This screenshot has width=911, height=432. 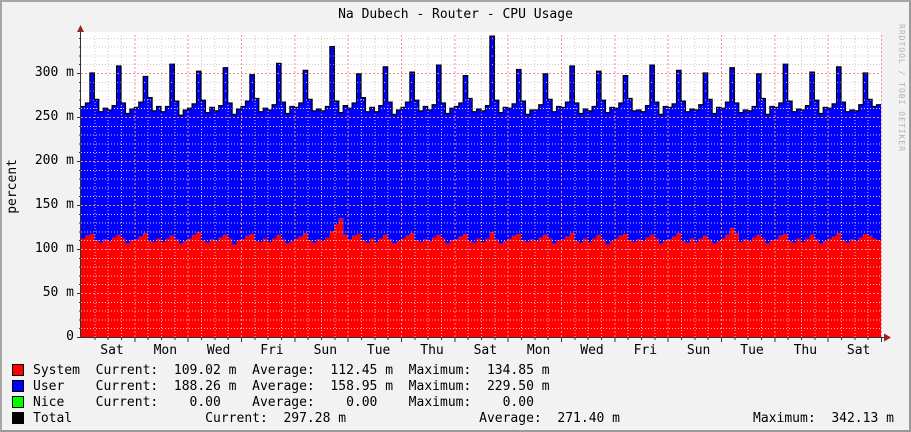 What do you see at coordinates (18, 402) in the screenshot?
I see `legend-swatch-nice` at bounding box center [18, 402].